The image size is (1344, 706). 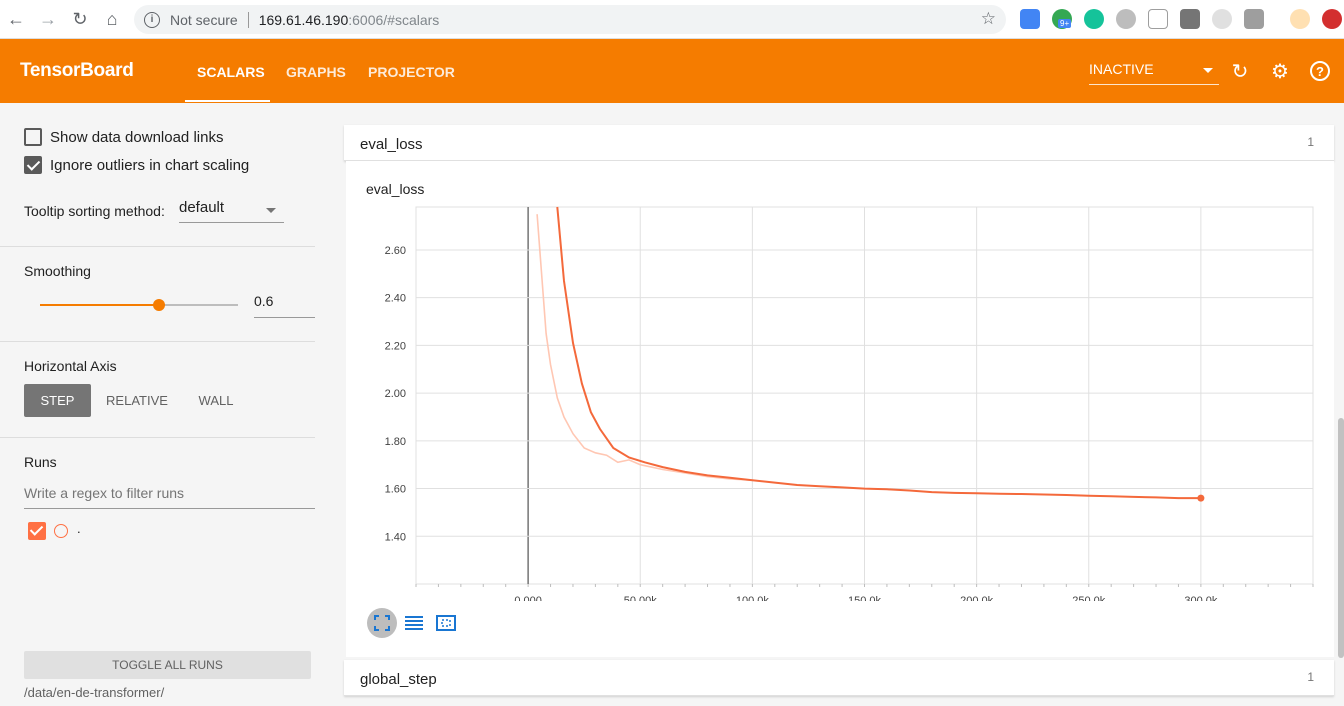 What do you see at coordinates (1332, 19) in the screenshot?
I see `red-extension-icon` at bounding box center [1332, 19].